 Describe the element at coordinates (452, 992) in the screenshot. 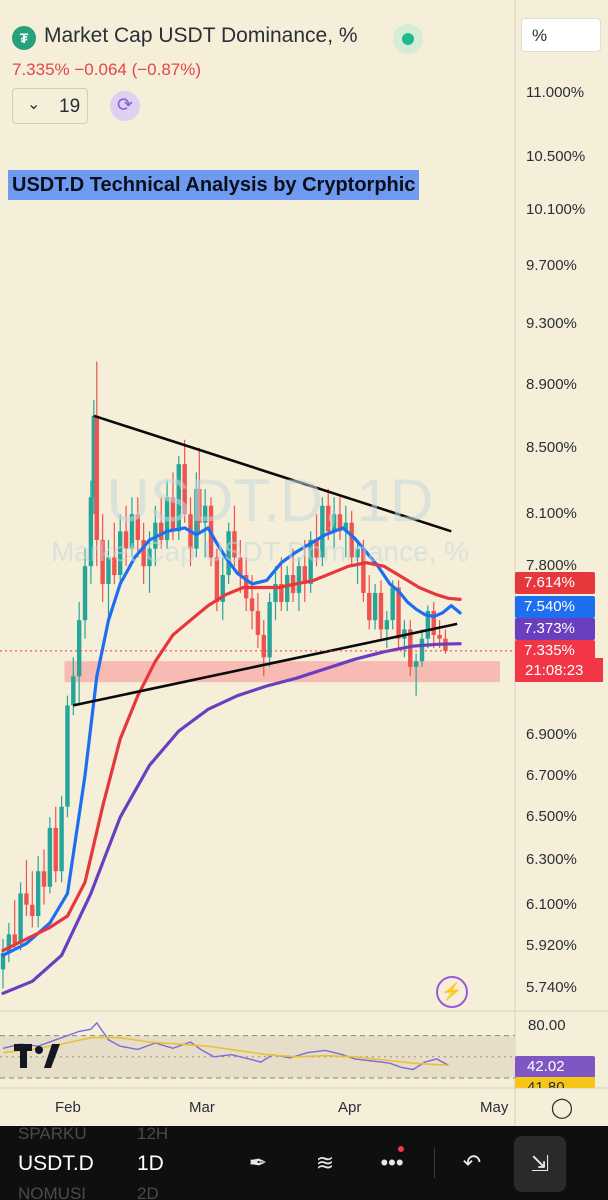

I see `flash-icon: ⚡` at that location.